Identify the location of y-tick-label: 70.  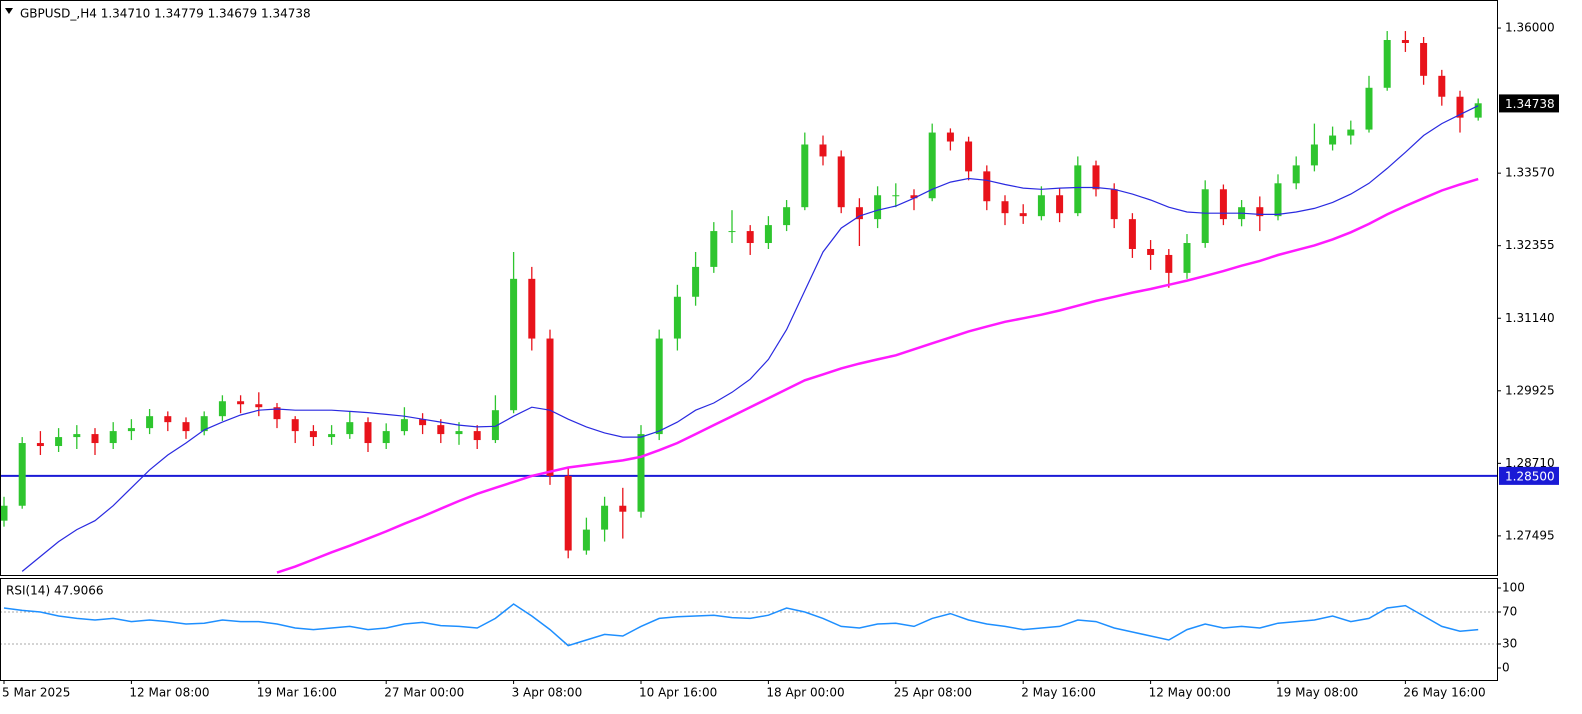
(1509, 612).